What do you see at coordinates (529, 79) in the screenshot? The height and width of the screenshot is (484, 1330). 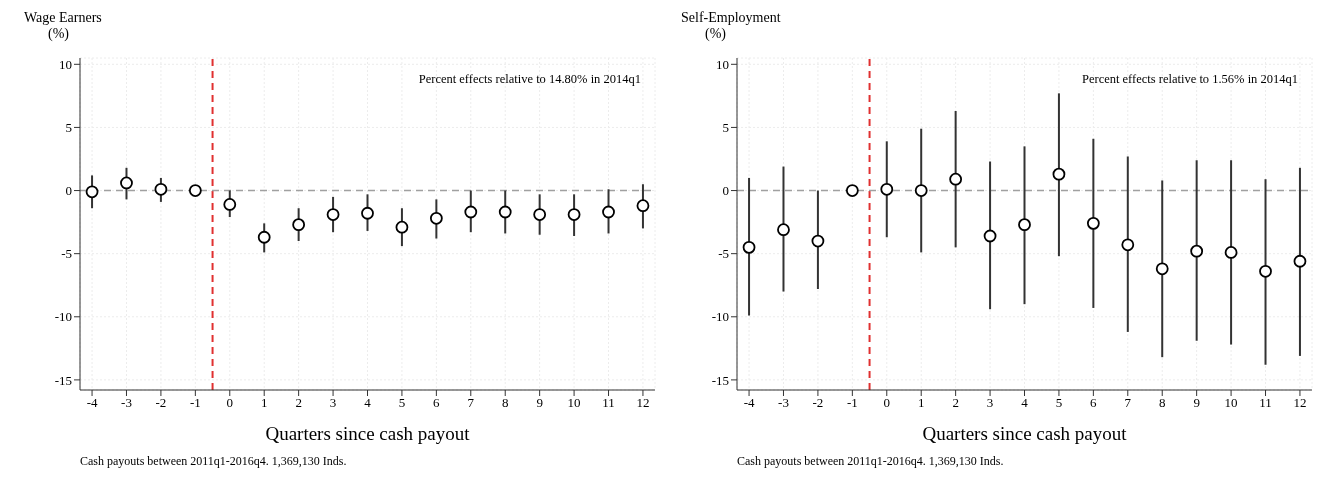 I see `annotation: Percent effects relative to 14.80% in 2014q1` at bounding box center [529, 79].